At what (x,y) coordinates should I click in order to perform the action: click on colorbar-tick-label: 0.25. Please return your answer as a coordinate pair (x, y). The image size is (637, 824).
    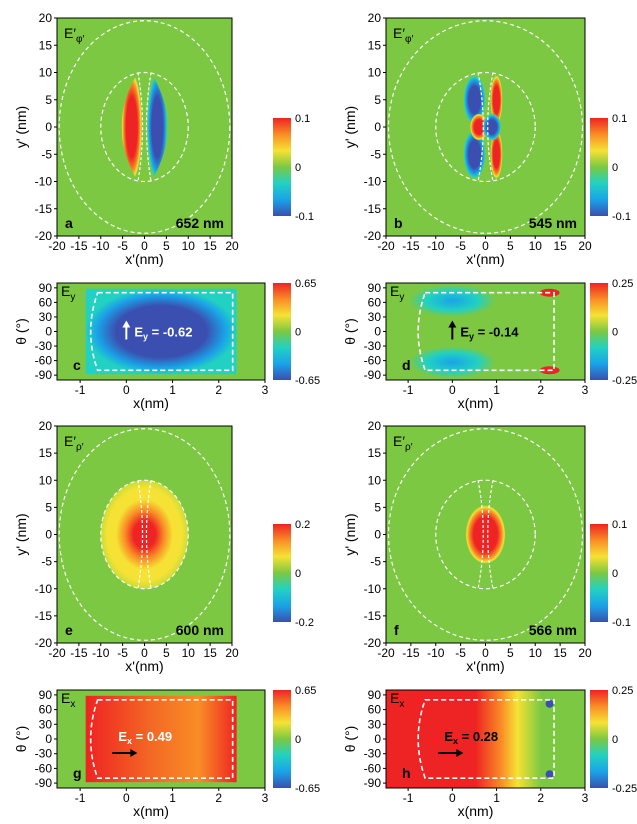
    Looking at the image, I should click on (622, 691).